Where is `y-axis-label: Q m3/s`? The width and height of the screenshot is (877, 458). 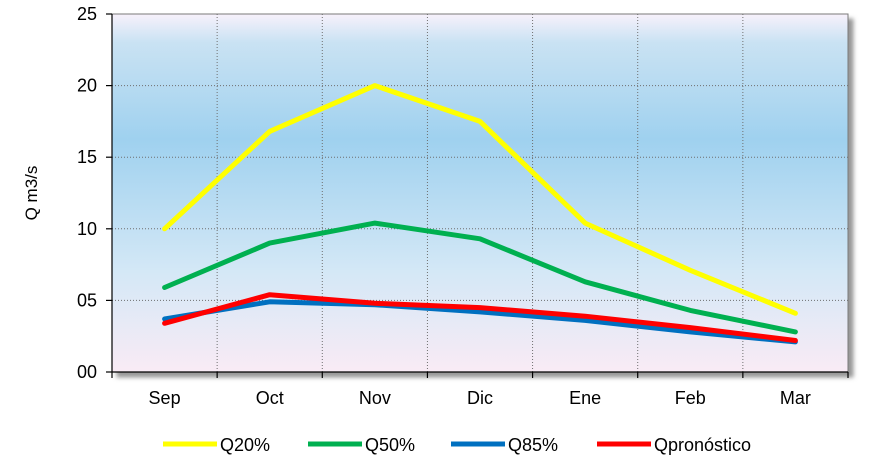
y-axis-label: Q m3/s is located at coordinates (31, 193).